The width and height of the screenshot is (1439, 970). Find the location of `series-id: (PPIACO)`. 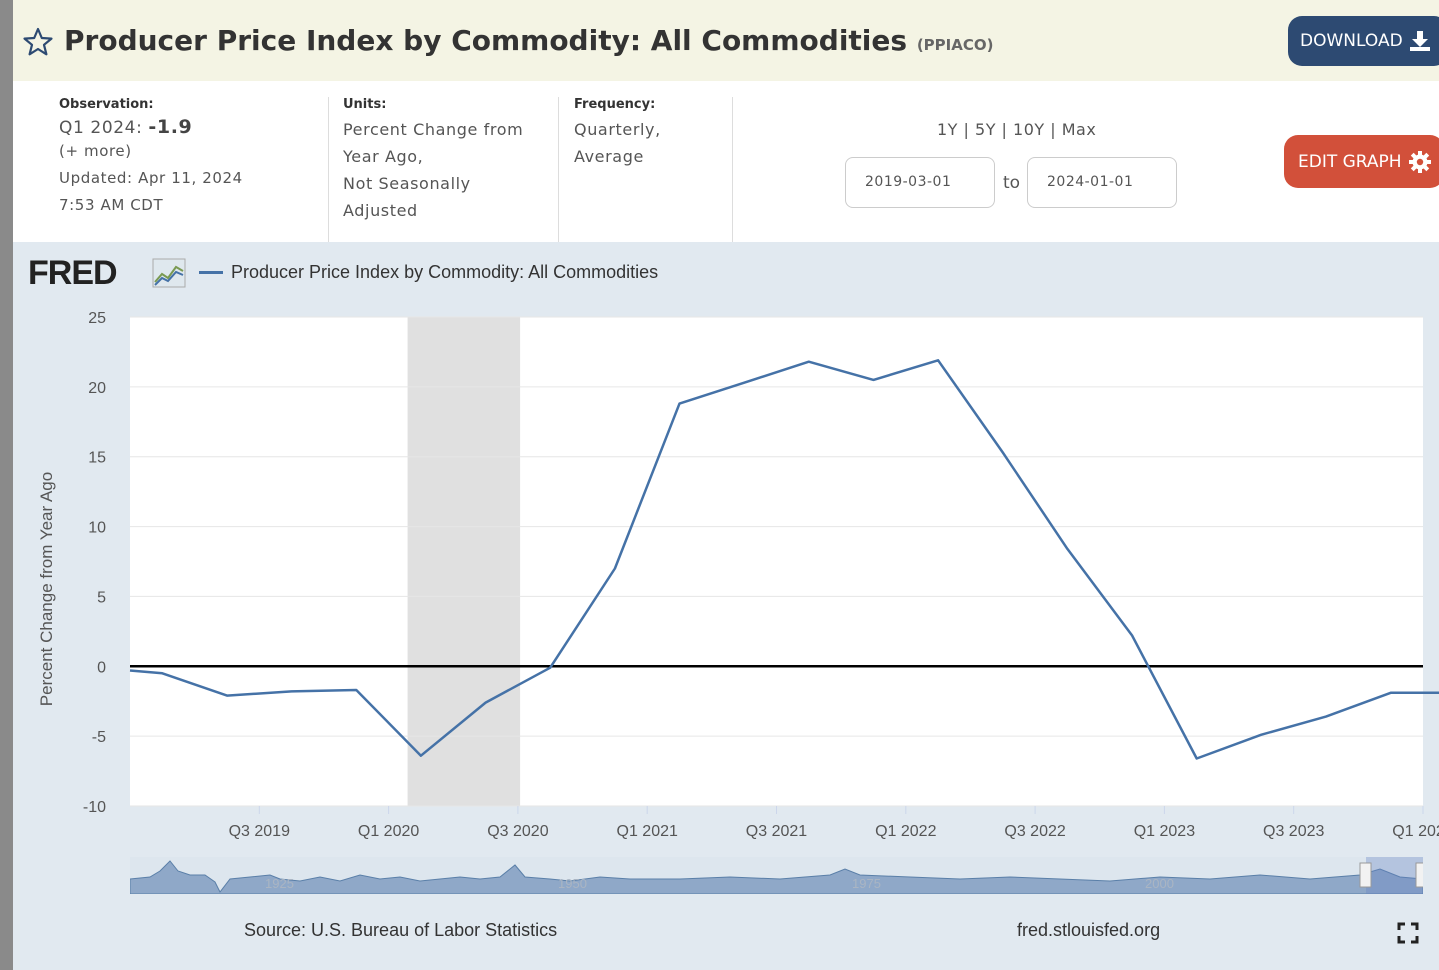

series-id: (PPIACO) is located at coordinates (955, 45).